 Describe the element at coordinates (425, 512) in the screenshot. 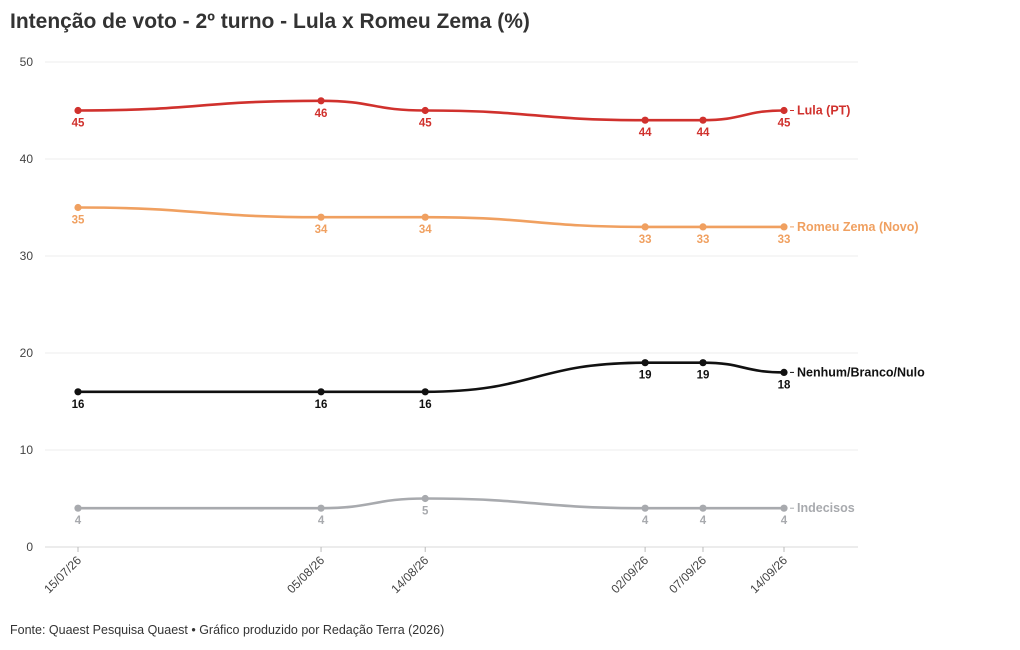

I see `data-label-indecisos: 5` at that location.